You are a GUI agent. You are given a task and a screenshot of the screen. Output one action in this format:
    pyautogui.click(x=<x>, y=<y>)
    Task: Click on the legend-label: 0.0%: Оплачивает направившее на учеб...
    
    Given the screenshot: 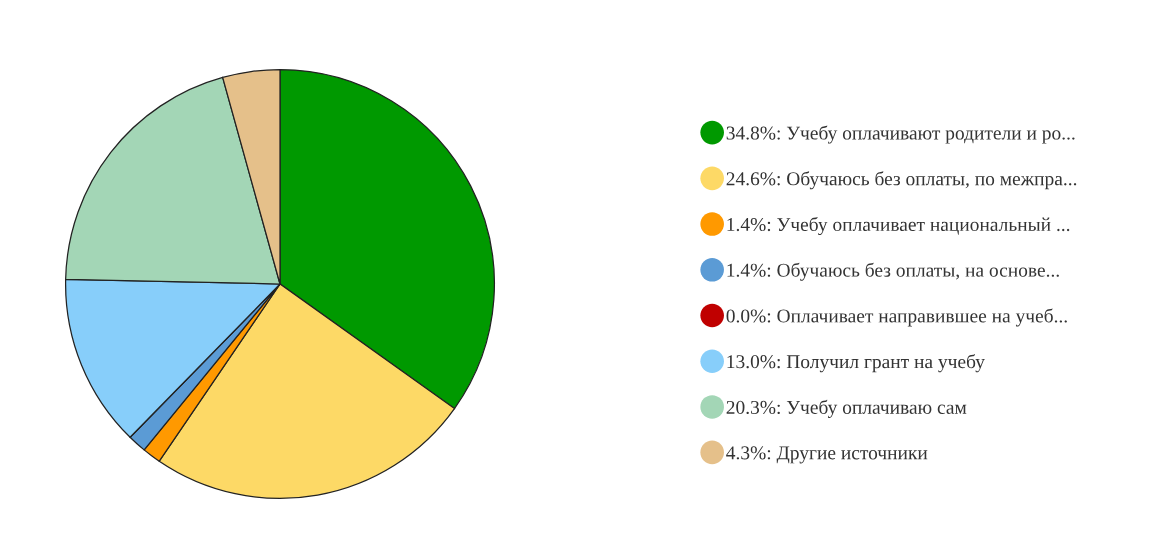 What is the action you would take?
    pyautogui.click(x=896, y=317)
    